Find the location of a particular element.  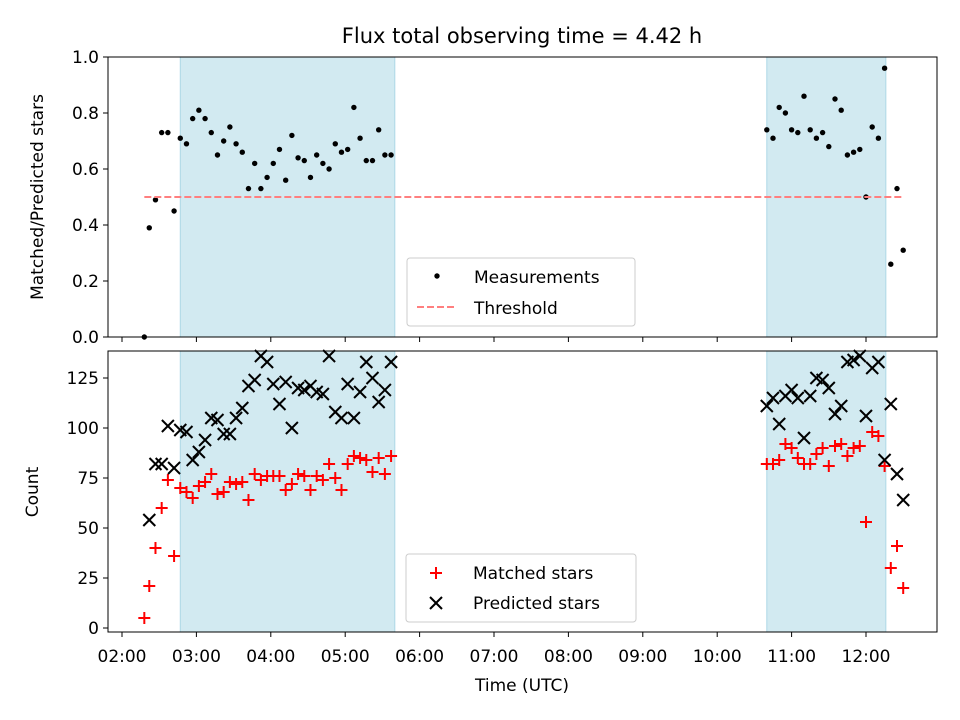

legend-matched-marker is located at coordinates (436, 573).